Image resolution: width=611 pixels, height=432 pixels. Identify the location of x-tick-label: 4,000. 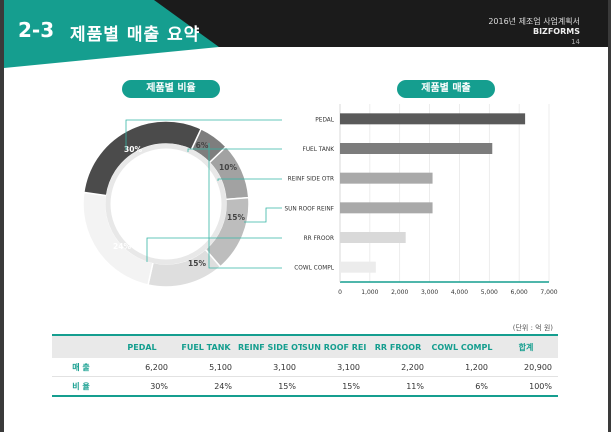
(459, 292).